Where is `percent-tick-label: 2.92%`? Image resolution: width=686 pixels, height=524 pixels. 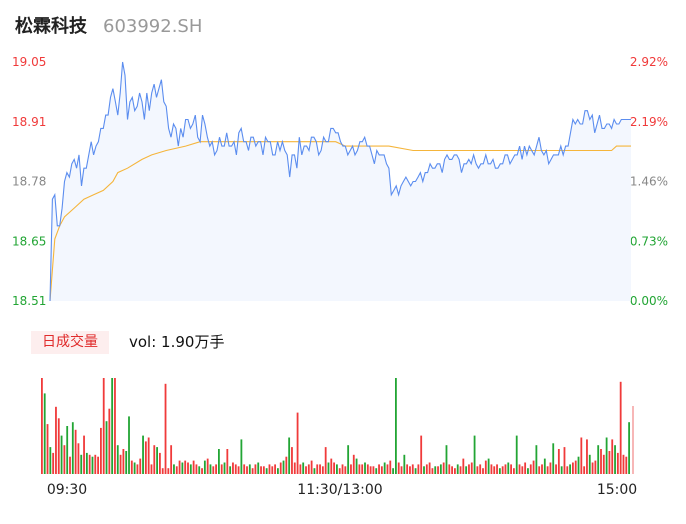
percent-tick-label: 2.92% is located at coordinates (649, 62).